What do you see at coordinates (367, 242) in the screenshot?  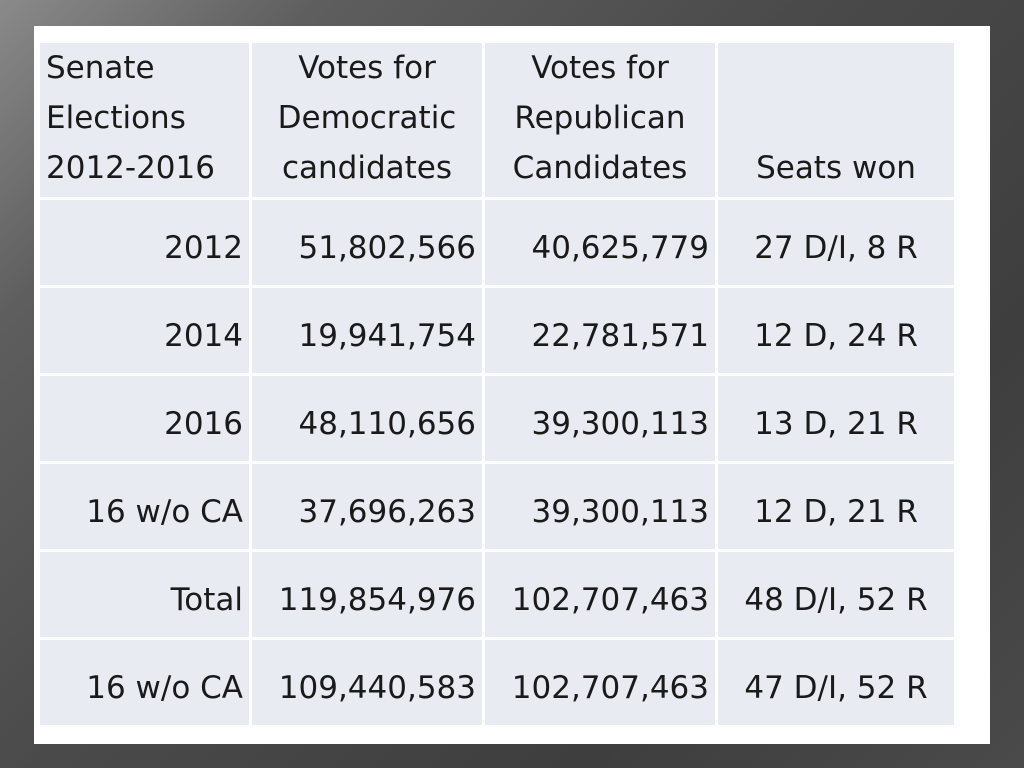 I see `democratic-votes-cell: 51,802,566` at bounding box center [367, 242].